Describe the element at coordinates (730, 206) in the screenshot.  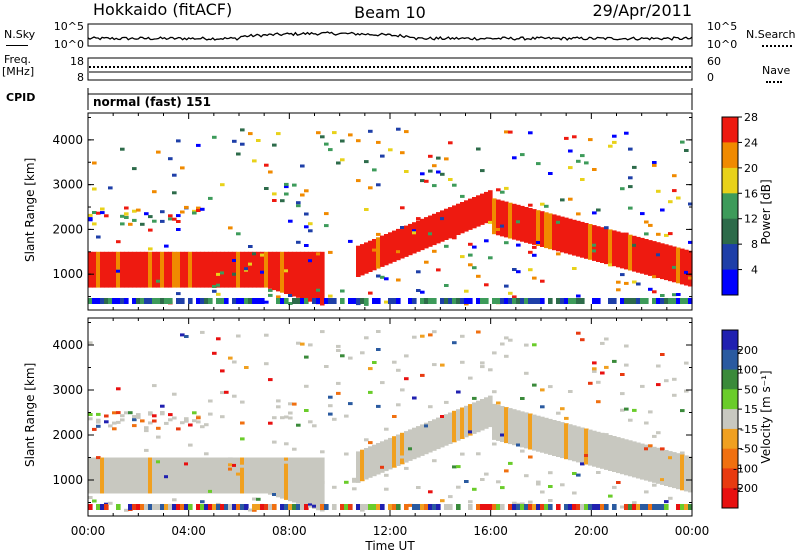
I see `colorbar-frame` at that location.